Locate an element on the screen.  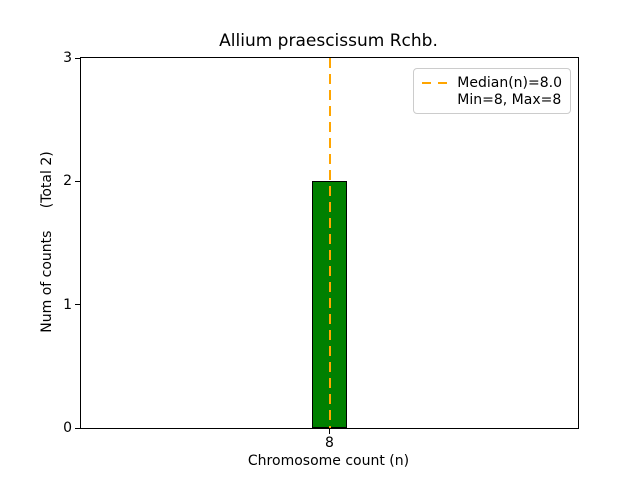
x-tick-label: 8 is located at coordinates (329, 443).